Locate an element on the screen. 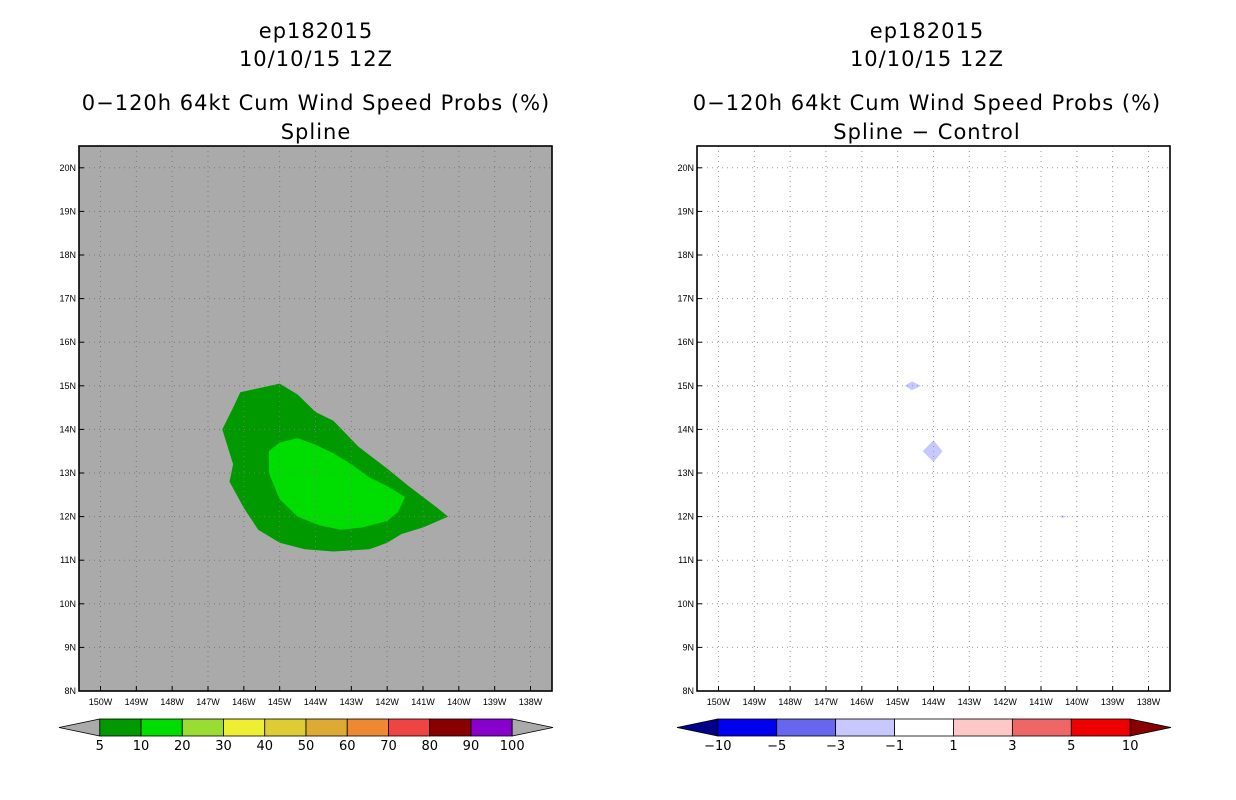 This screenshot has width=1236, height=800. colorbar-label: 90 is located at coordinates (471, 746).